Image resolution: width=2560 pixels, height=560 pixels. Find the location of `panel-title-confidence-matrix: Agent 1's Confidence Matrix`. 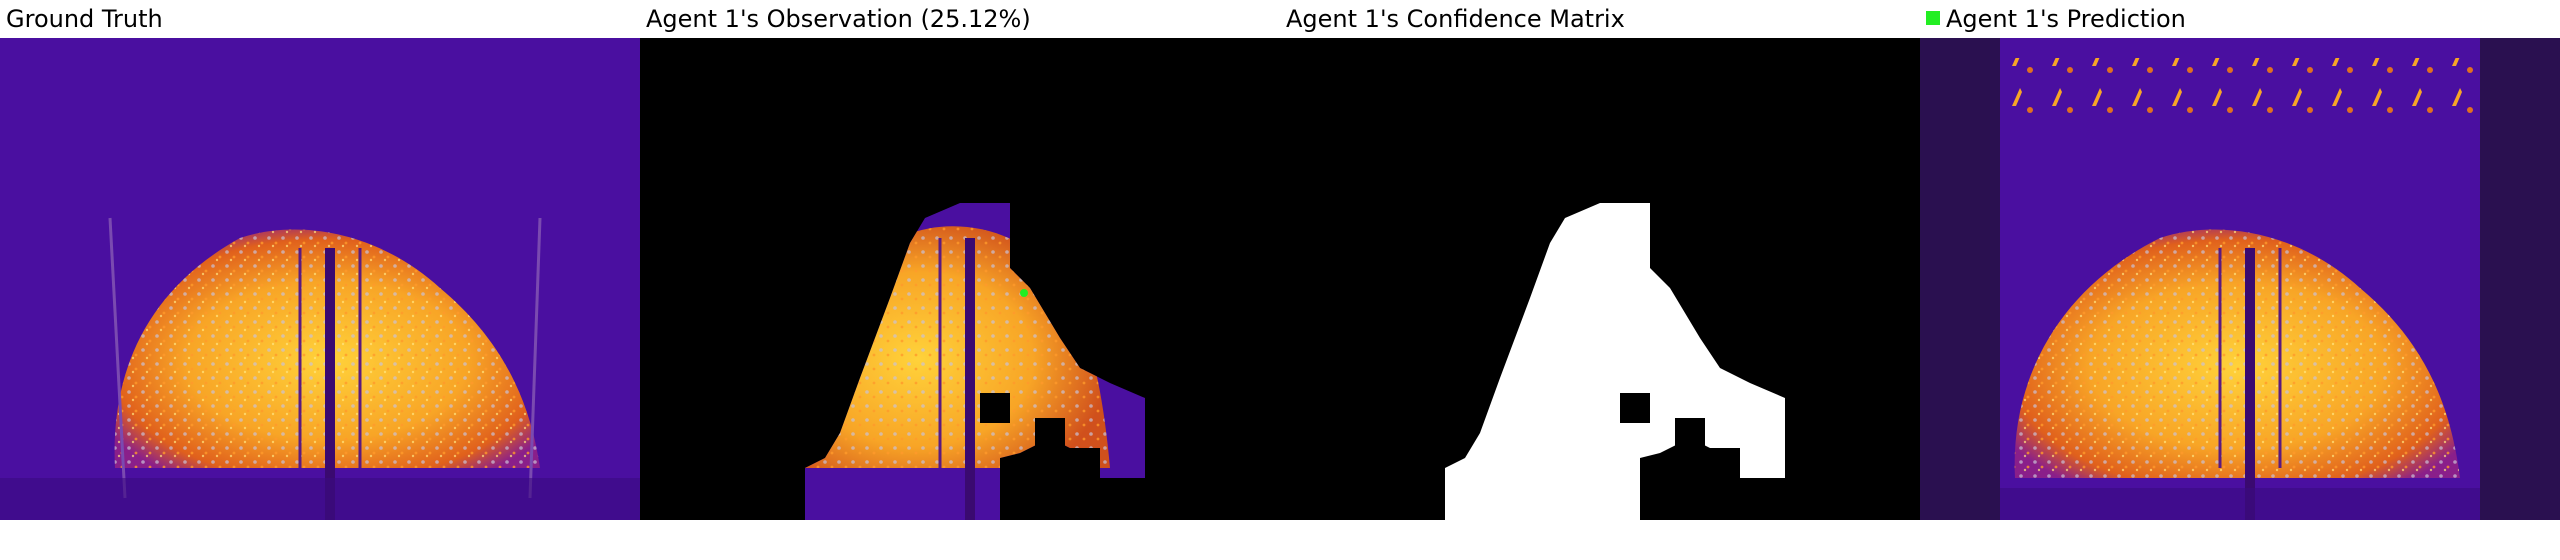

panel-title-confidence-matrix: Agent 1's Confidence Matrix is located at coordinates (1455, 19).